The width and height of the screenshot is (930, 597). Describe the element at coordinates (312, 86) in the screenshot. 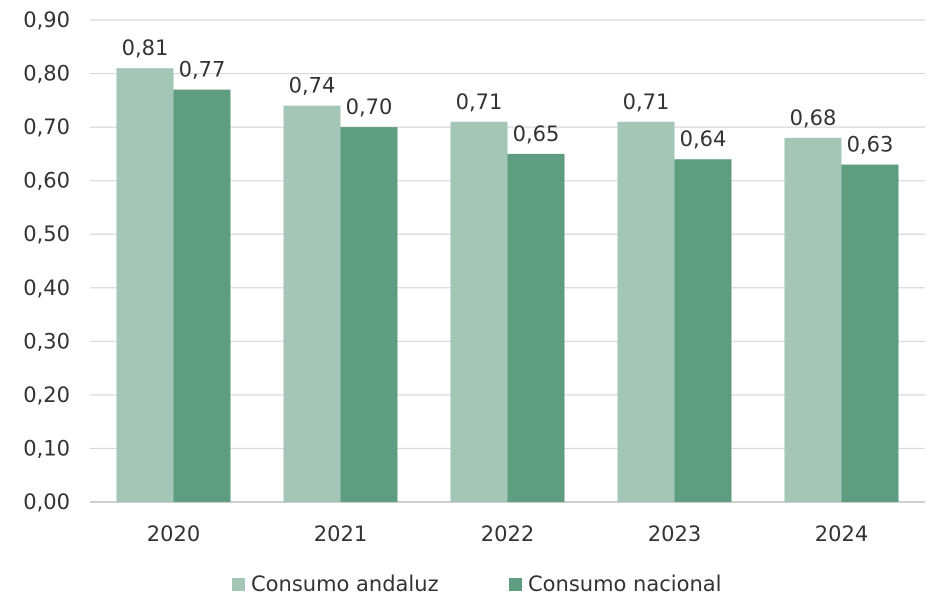

I see `data-label: 0,74` at that location.